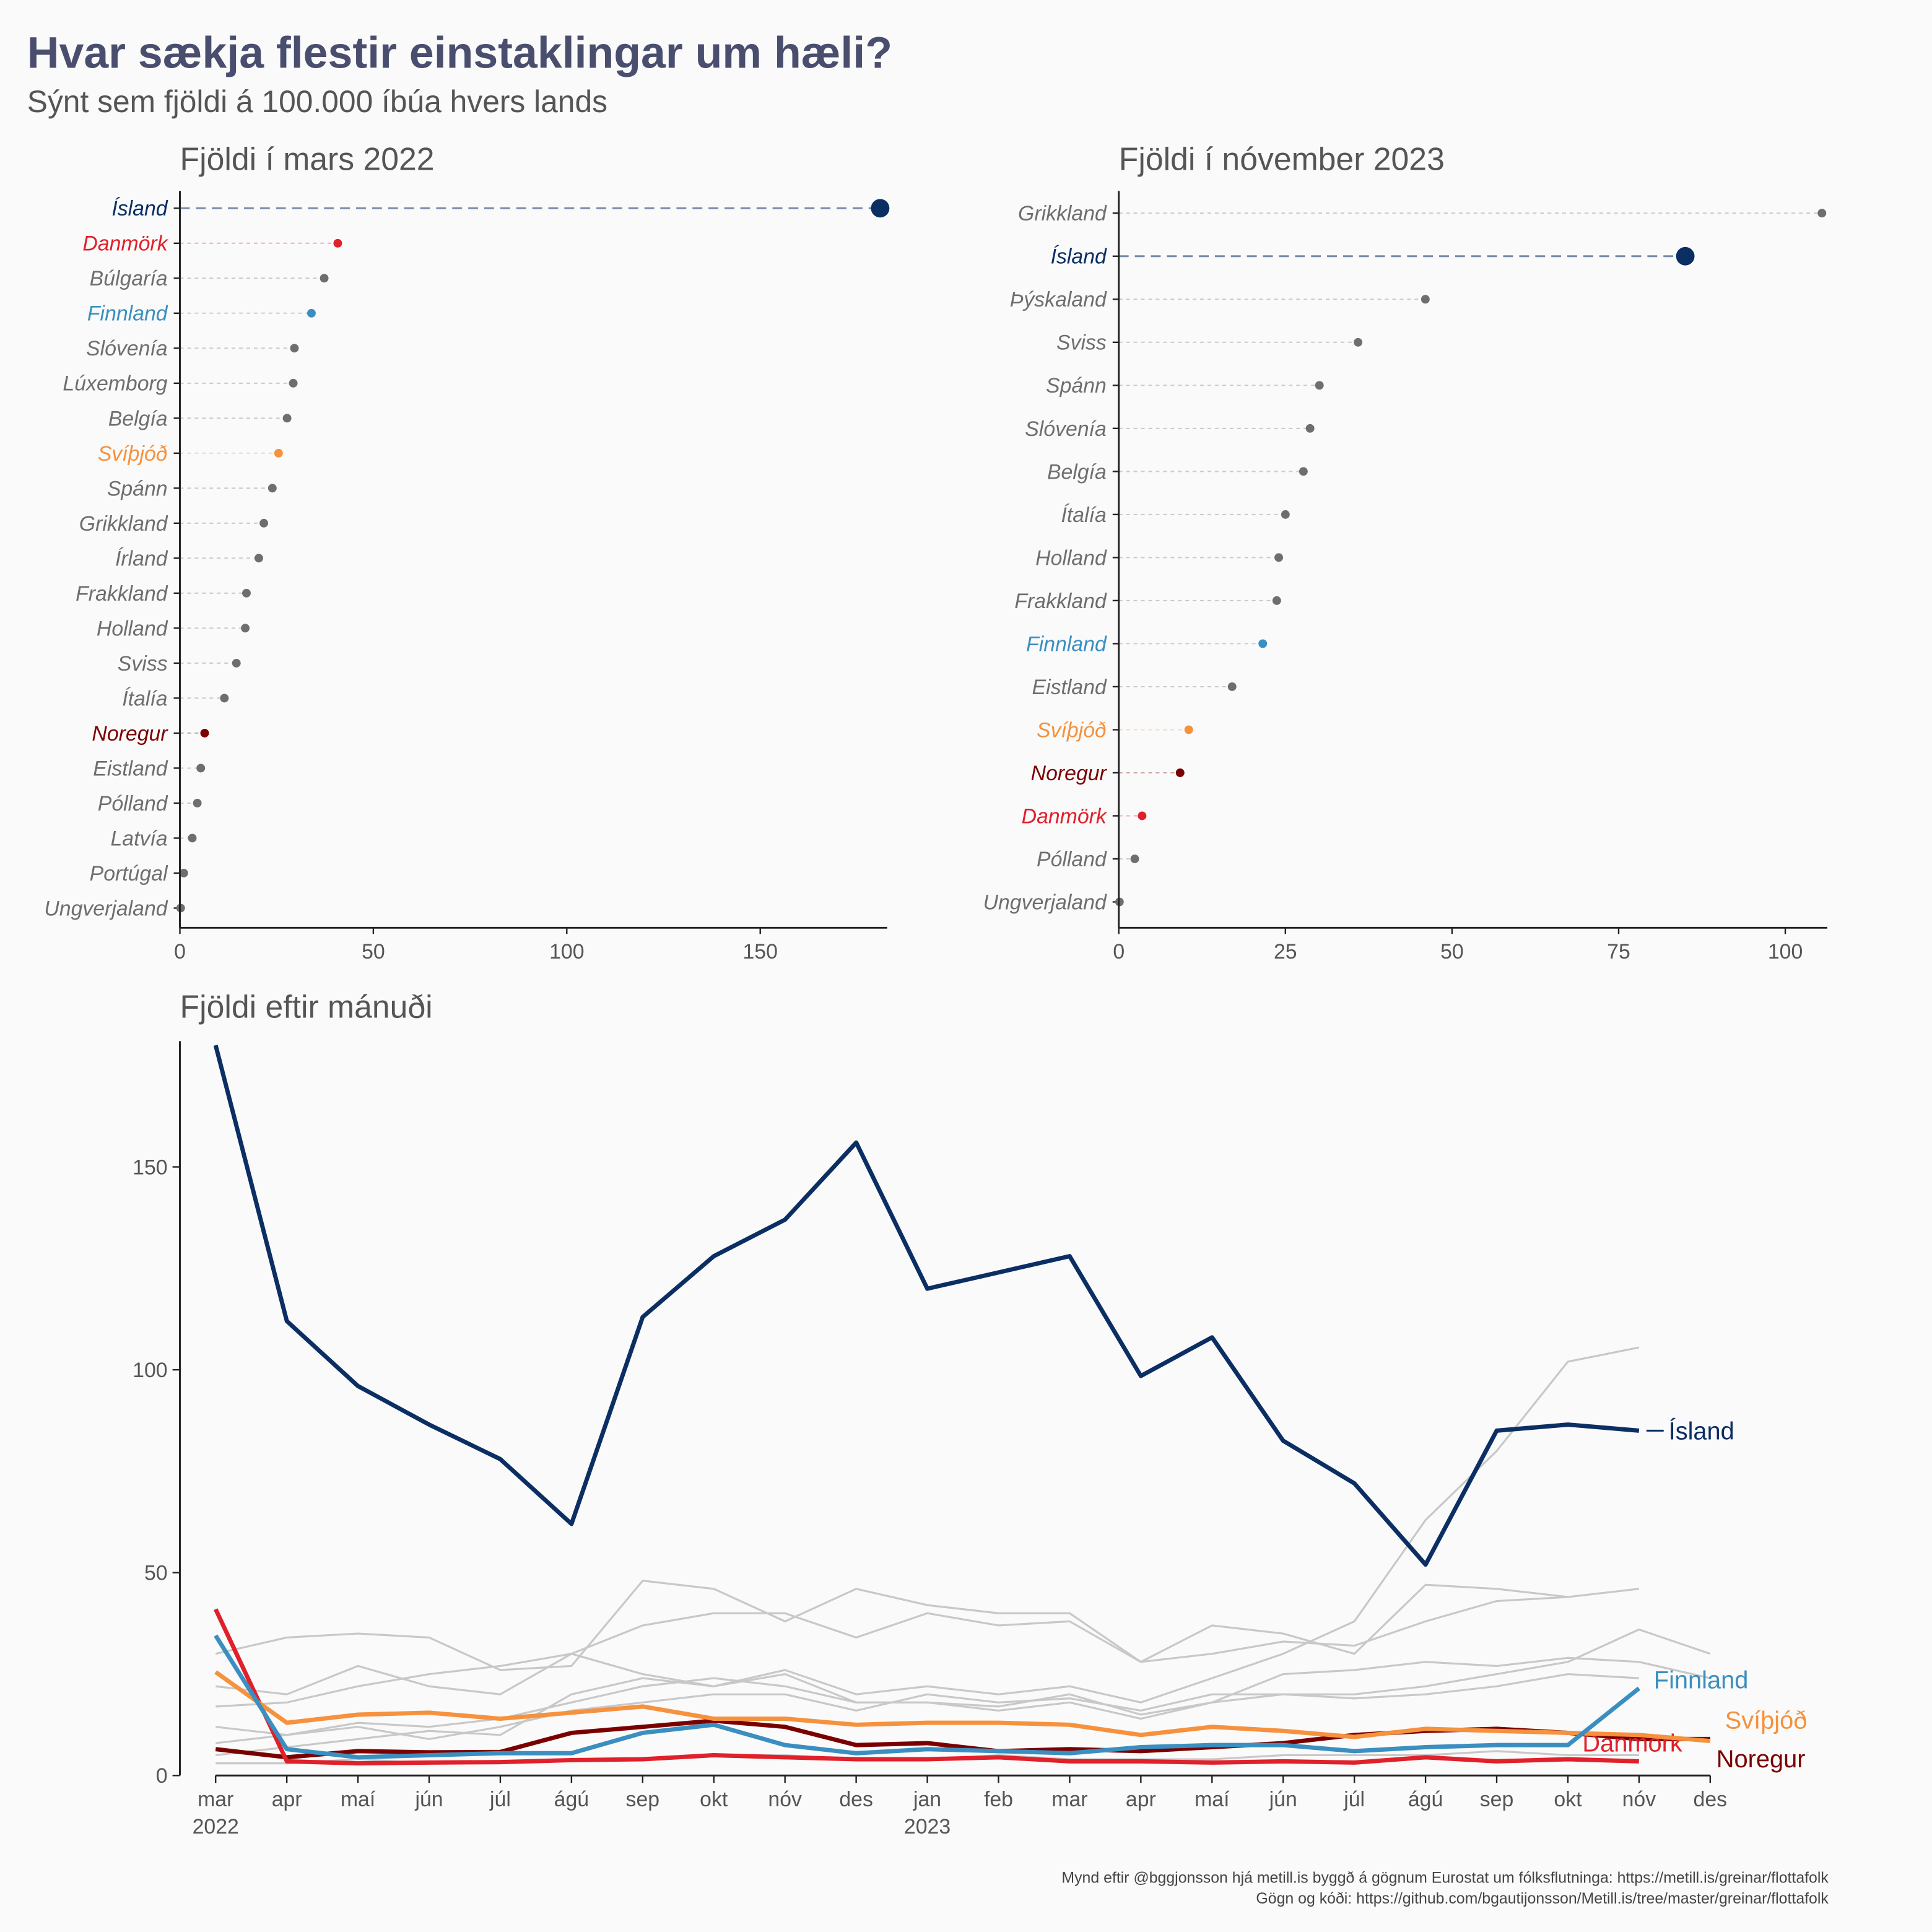  What do you see at coordinates (927, 1826) in the screenshot?
I see `year-label: 2023` at bounding box center [927, 1826].